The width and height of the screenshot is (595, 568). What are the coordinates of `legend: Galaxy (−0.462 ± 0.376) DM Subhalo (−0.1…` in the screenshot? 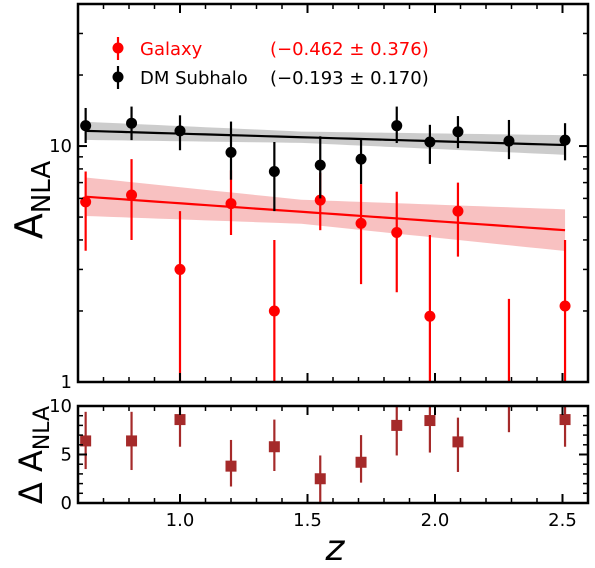 It's located at (270, 63).